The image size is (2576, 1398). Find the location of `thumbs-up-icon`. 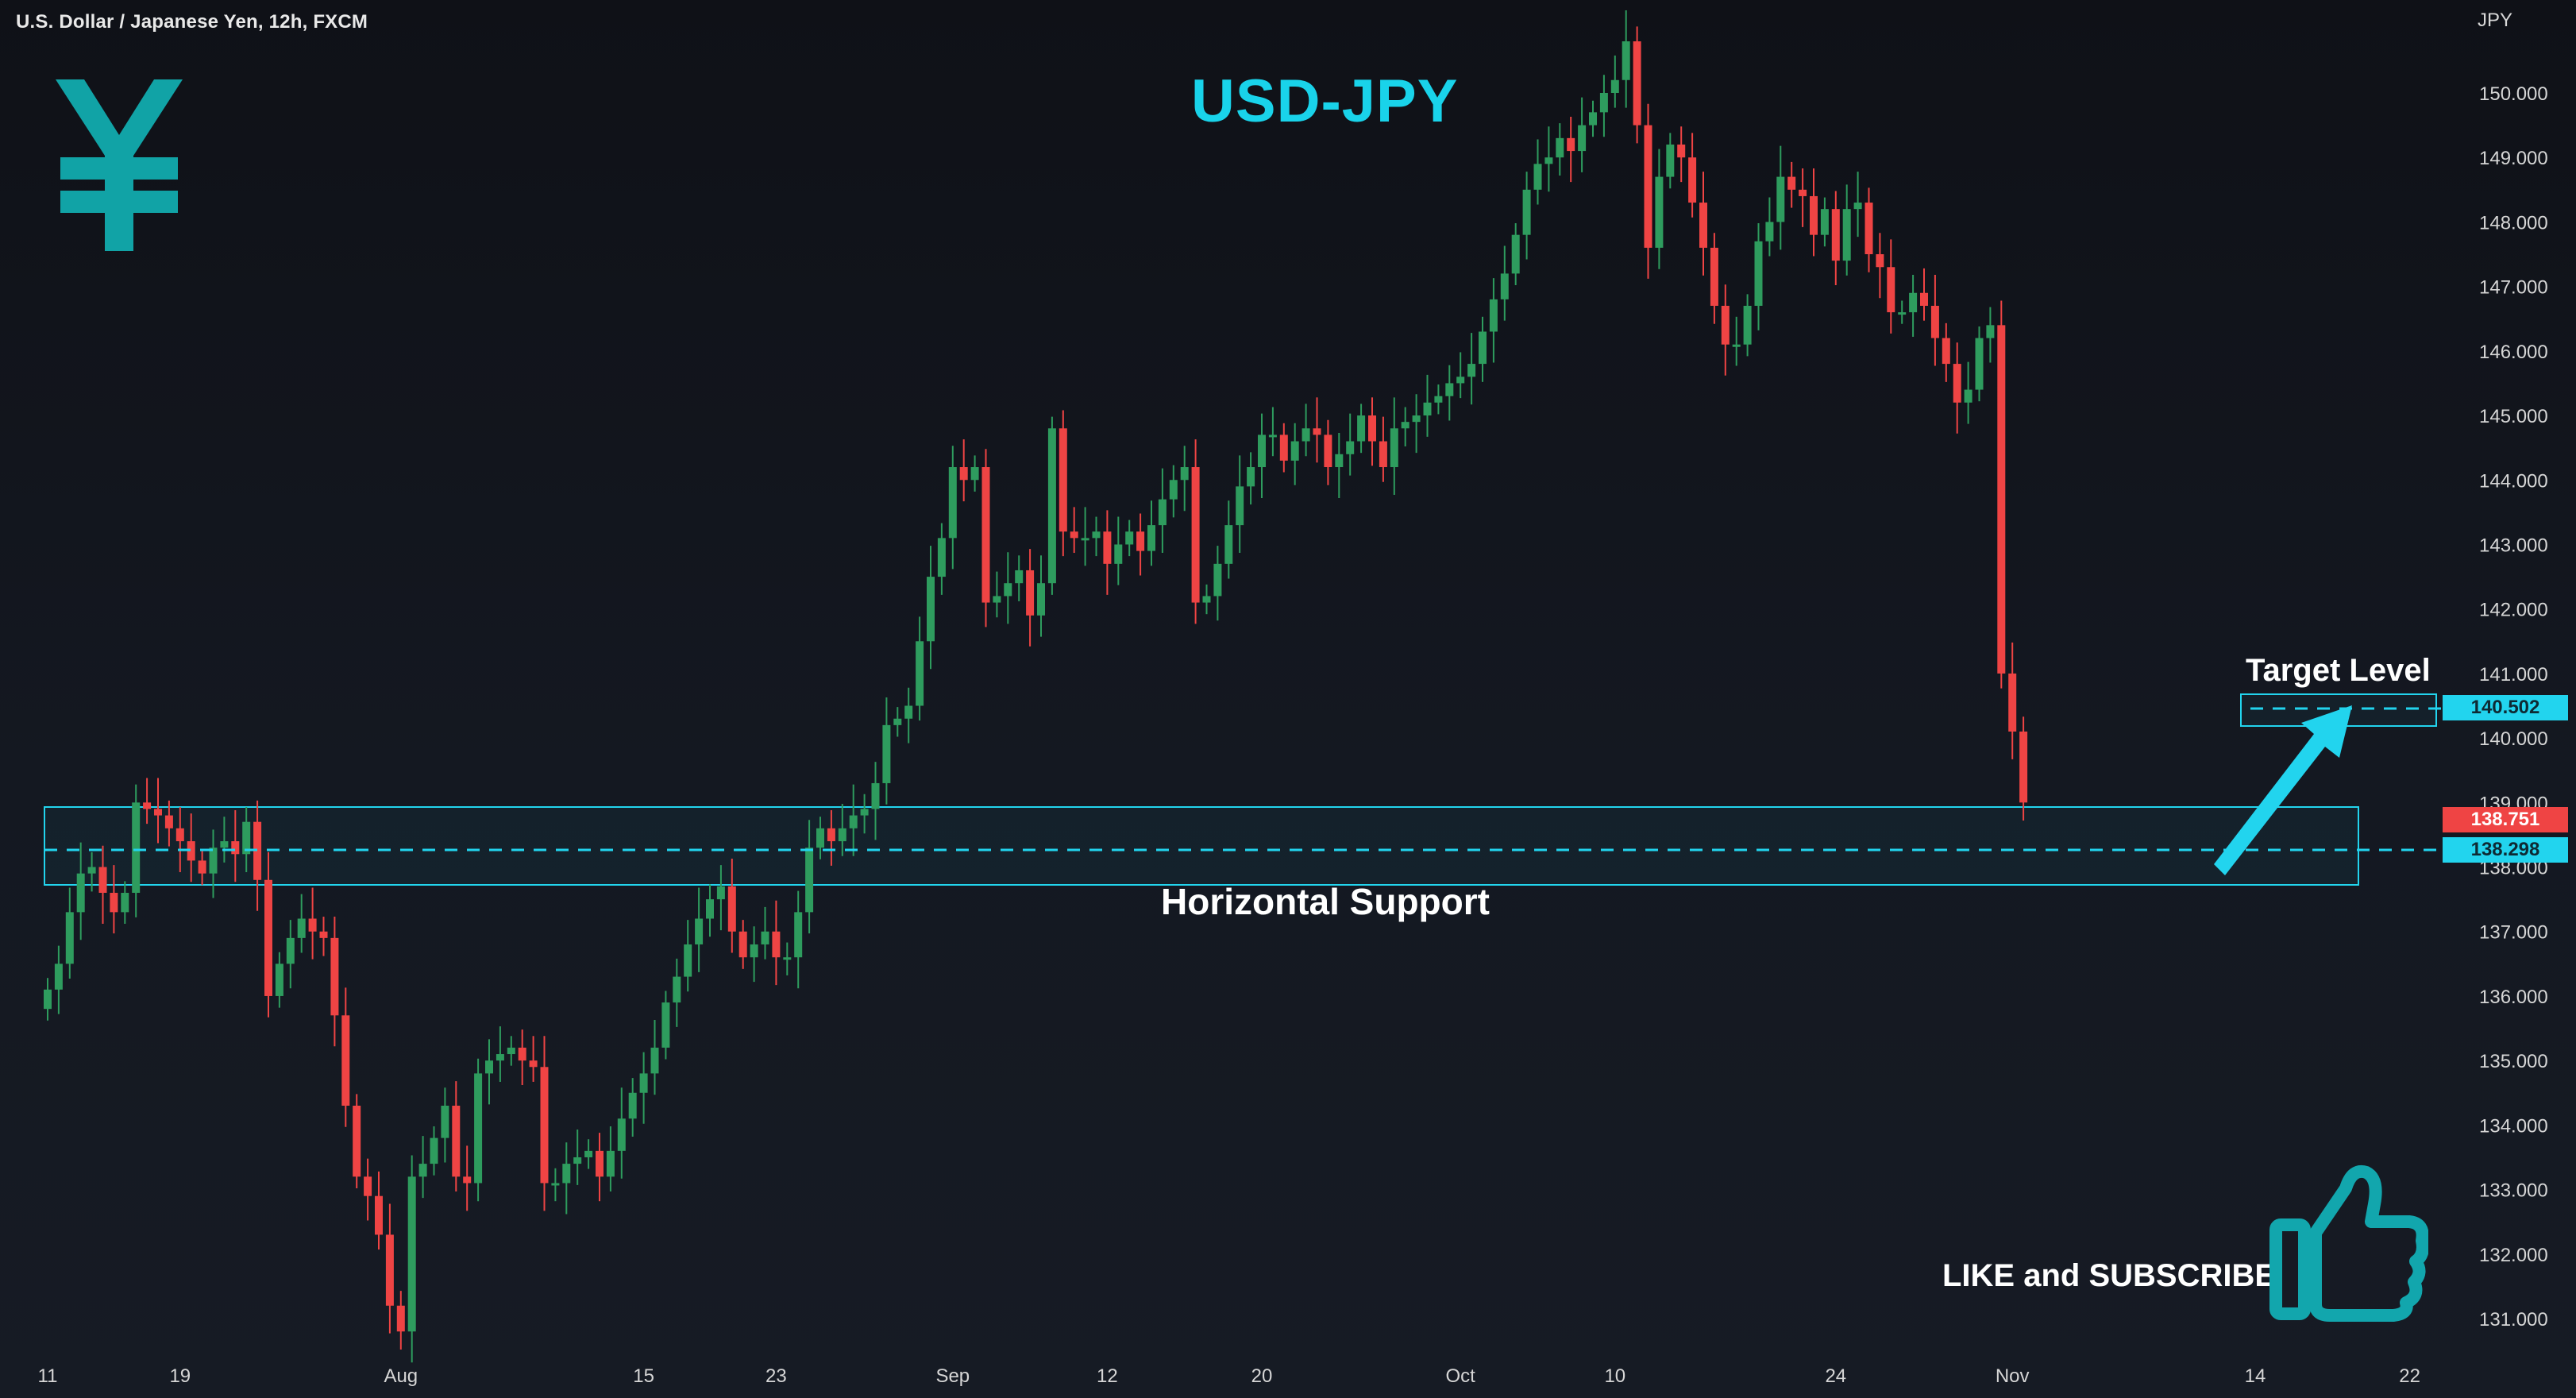

thumbs-up-icon is located at coordinates (2348, 1240).